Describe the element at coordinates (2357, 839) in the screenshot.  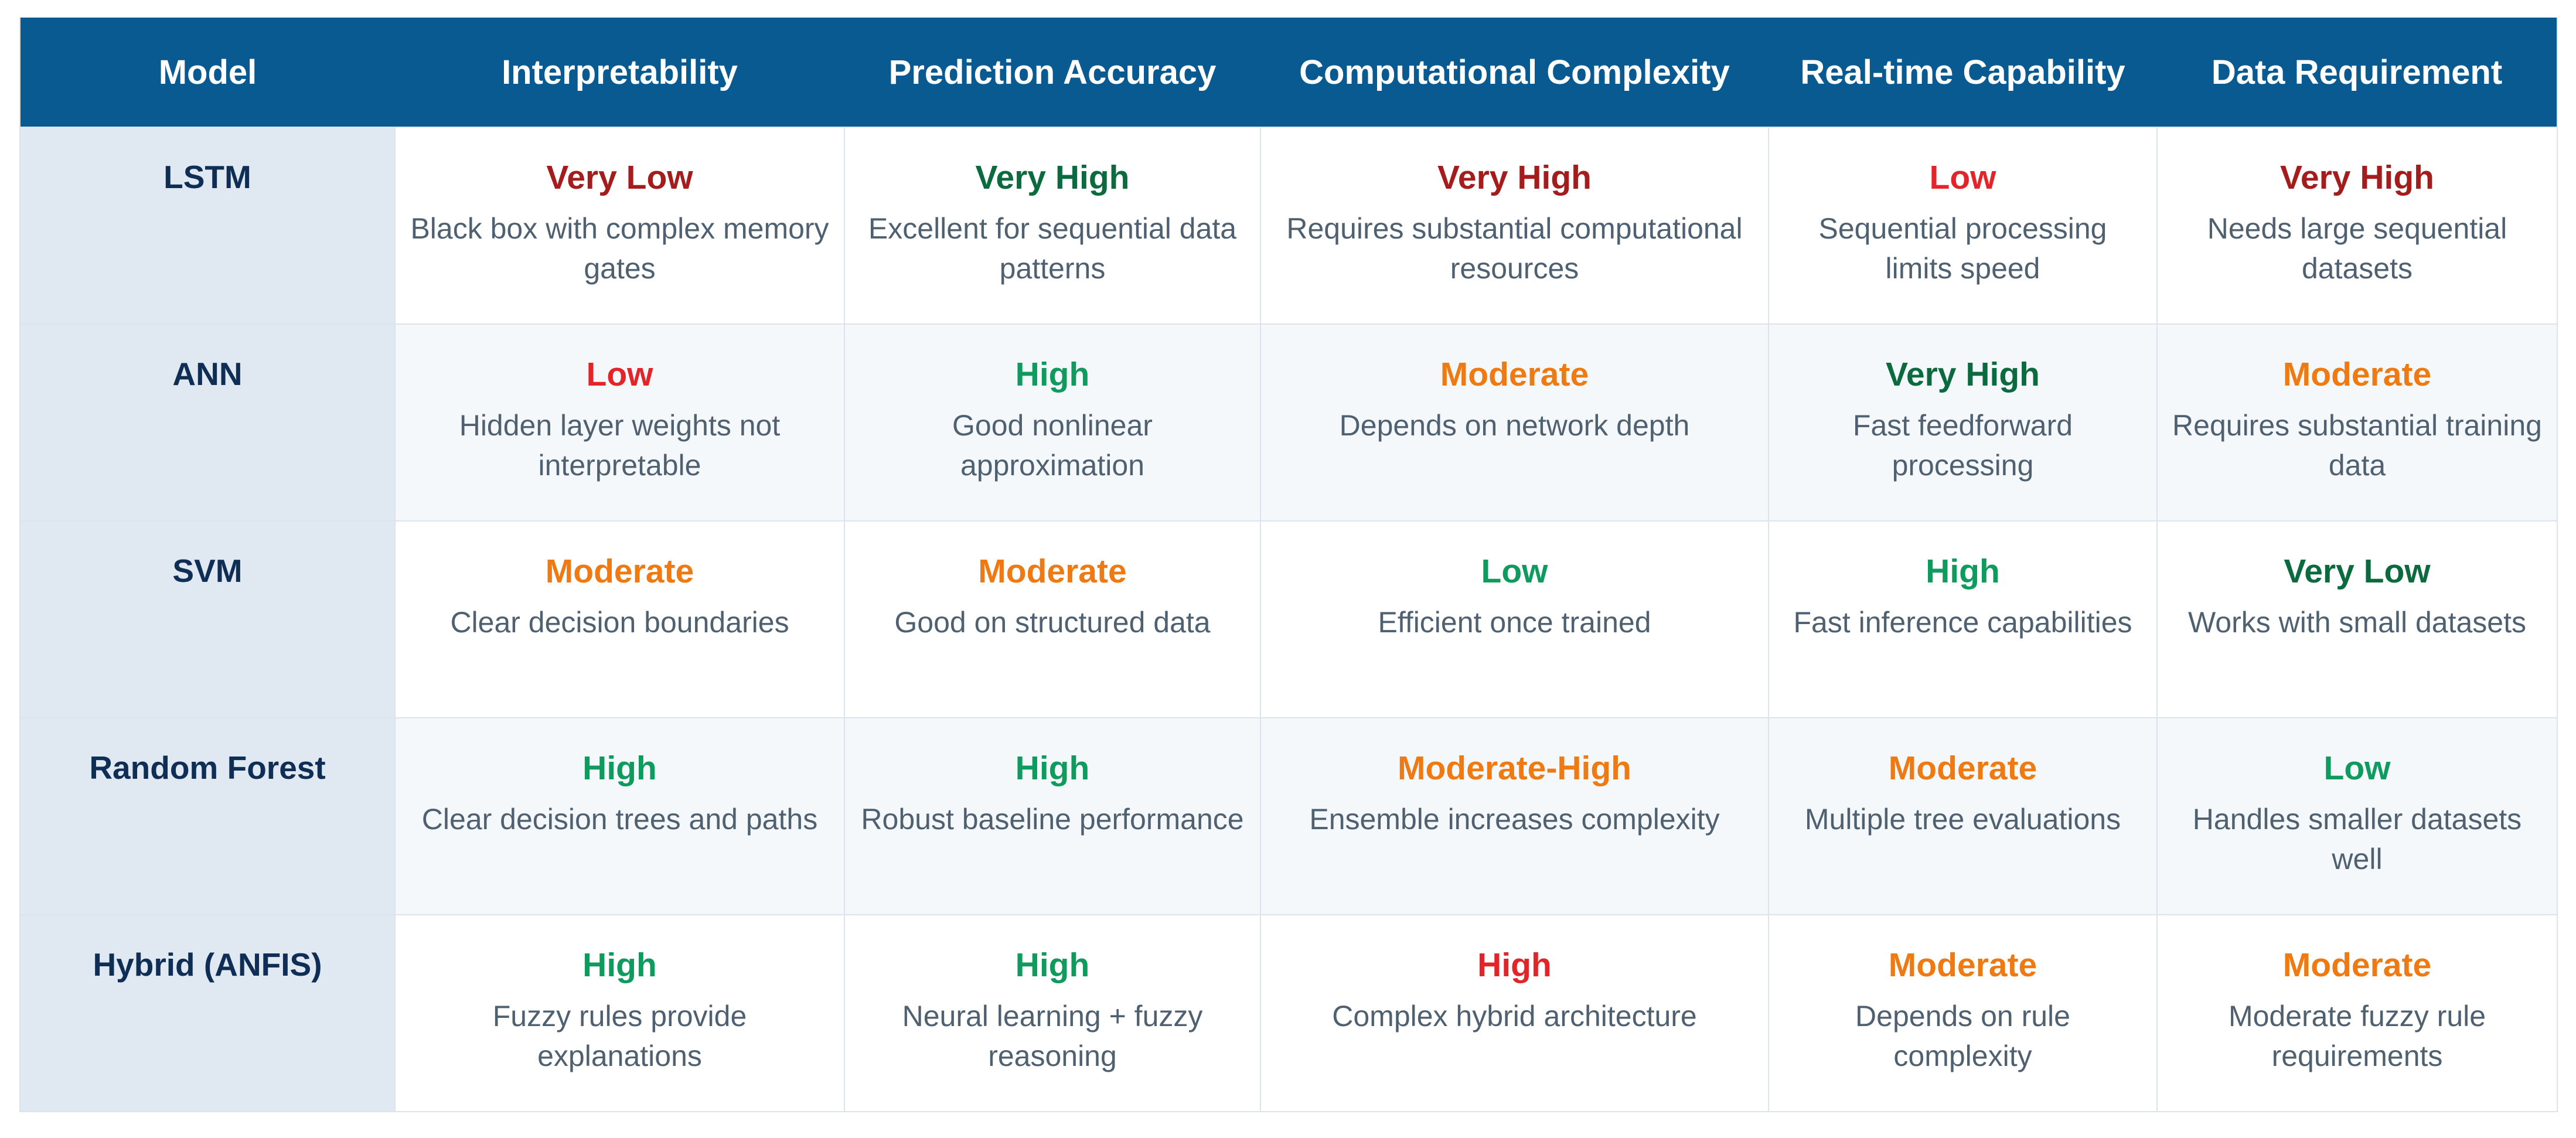
I see `rating-description: Handles smaller datasets well` at that location.